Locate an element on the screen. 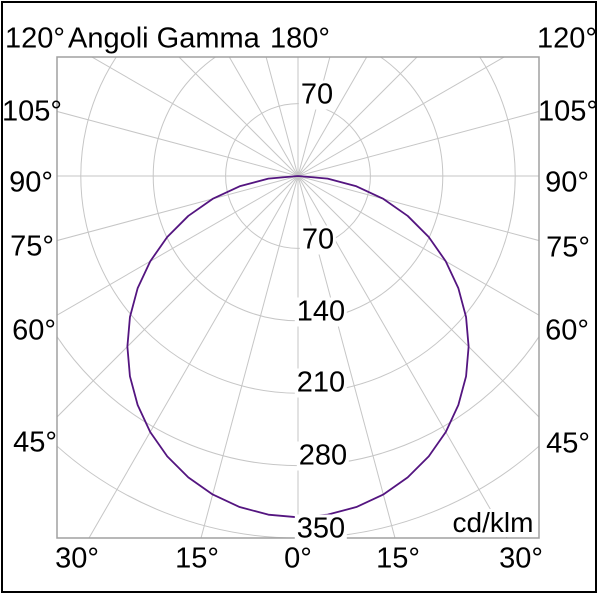 This screenshot has width=600, height=600. unit-label: cd/klm is located at coordinates (493, 522).